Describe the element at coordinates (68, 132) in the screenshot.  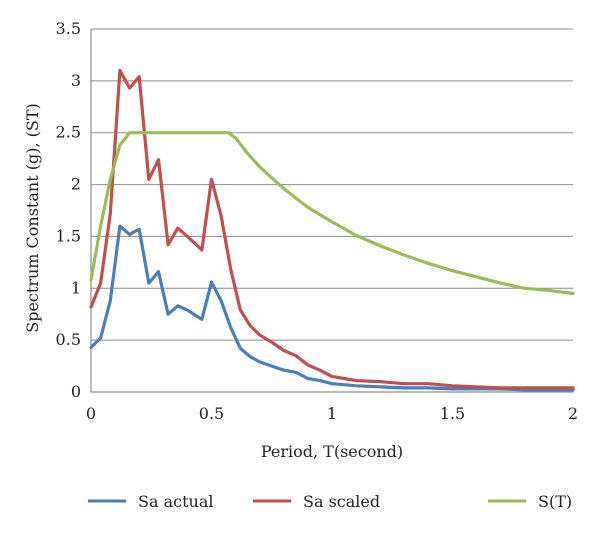
I see `y-tick-label: 2.5` at that location.